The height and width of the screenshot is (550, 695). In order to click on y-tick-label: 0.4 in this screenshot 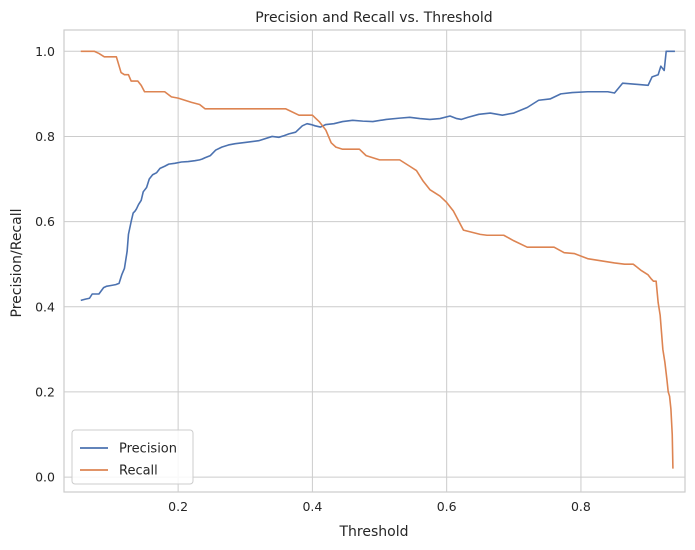, I will do `click(45, 306)`.